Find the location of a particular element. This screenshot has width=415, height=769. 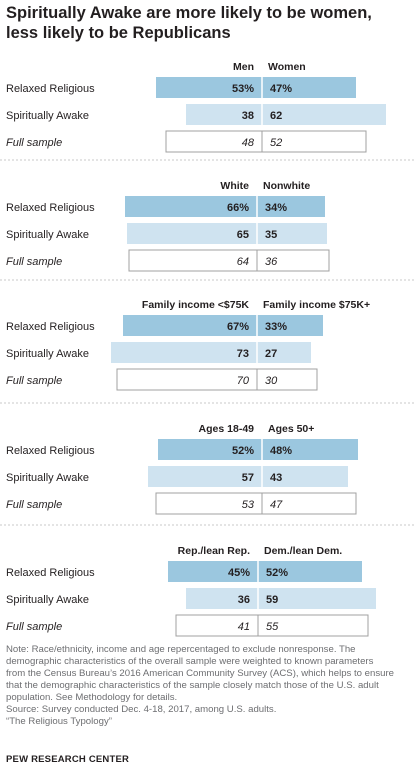

series-header-left: Ages 18-49 is located at coordinates (227, 429).